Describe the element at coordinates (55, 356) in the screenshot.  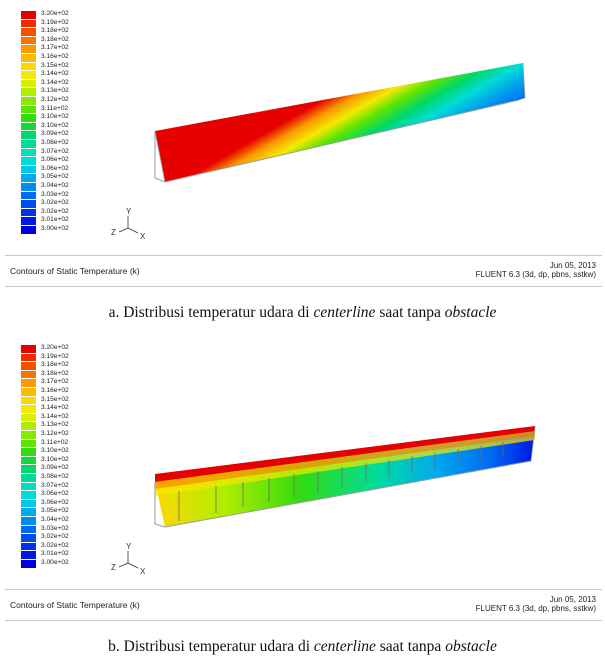
I see `legend-label: 3.19e+02` at that location.